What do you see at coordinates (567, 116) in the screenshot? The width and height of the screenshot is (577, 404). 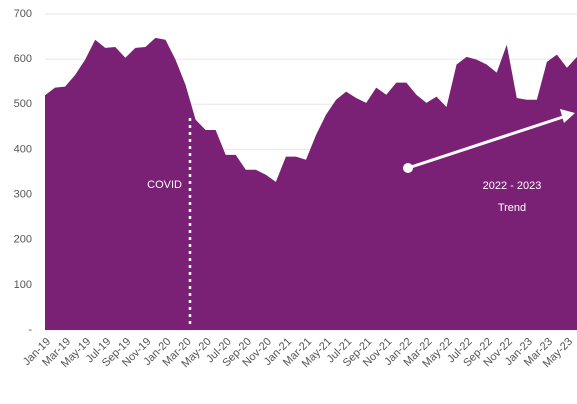 I see `arrow-head` at bounding box center [567, 116].